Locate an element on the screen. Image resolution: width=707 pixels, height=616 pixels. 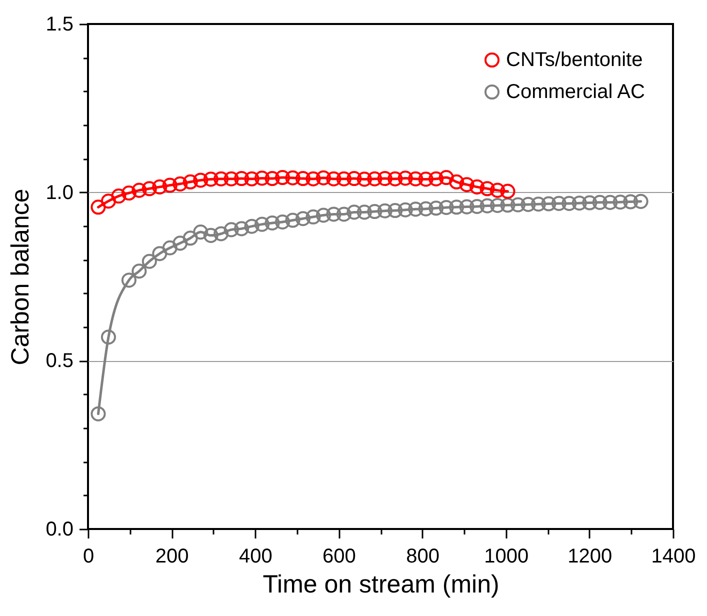
y-tick-label: 1.5 is located at coordinates (60, 25).